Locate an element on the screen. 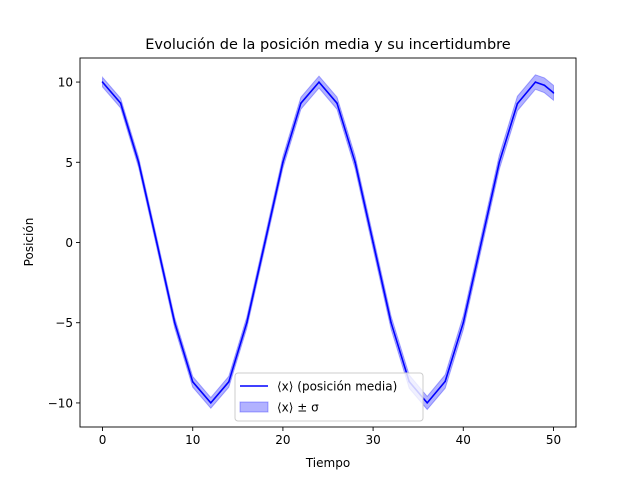  legend-label: ⟨x⟩ ± σ is located at coordinates (298, 408).